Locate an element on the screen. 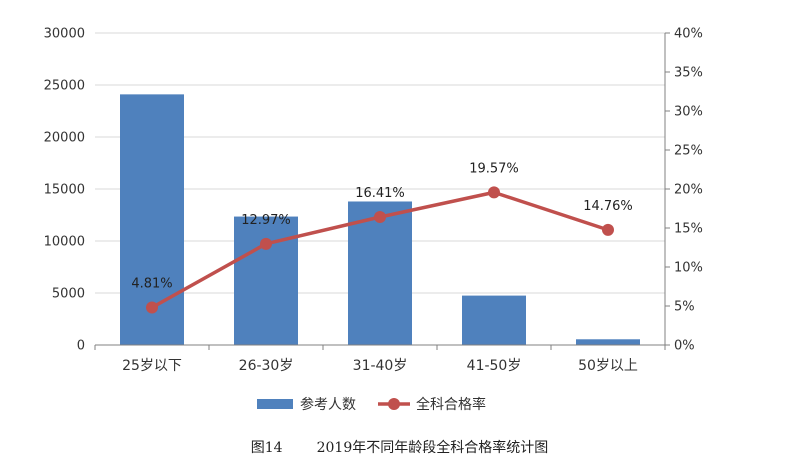  y-right-tick-label: 30% is located at coordinates (688, 112).